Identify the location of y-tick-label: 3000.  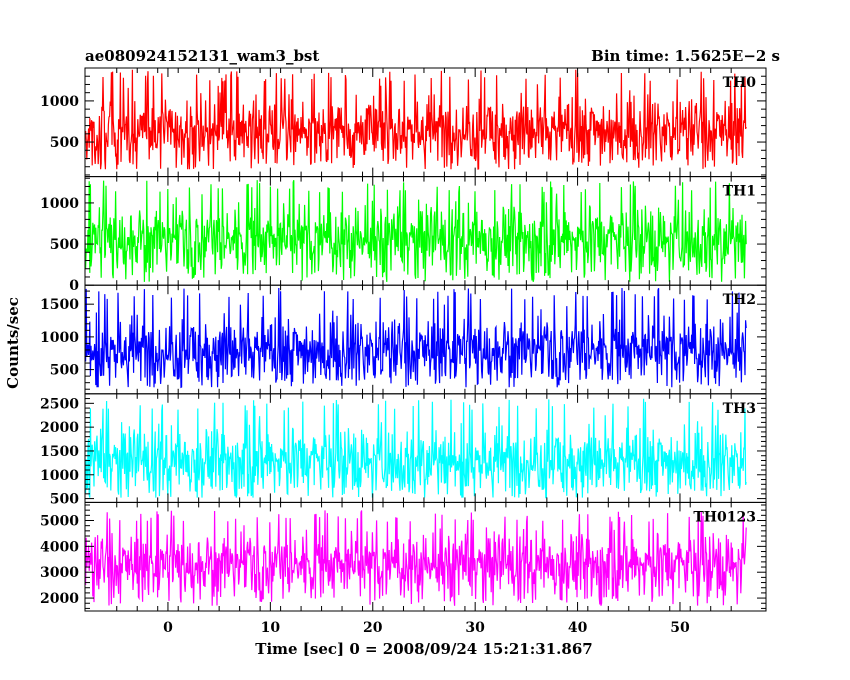
(59, 573).